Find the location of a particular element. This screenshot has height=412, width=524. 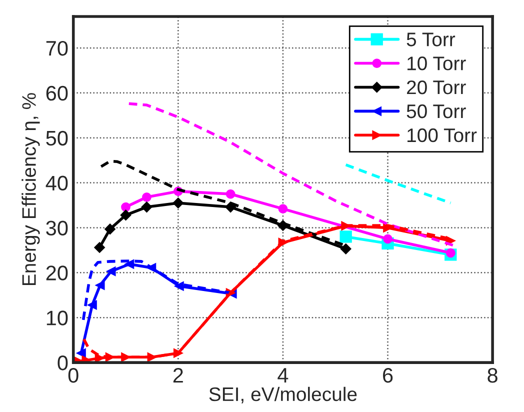

y-tick-label: 50 is located at coordinates (57, 138).